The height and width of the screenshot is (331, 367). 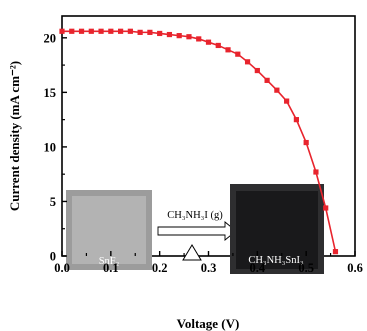 I want to click on x-tick-label: 0.1, so click(x=111, y=268).